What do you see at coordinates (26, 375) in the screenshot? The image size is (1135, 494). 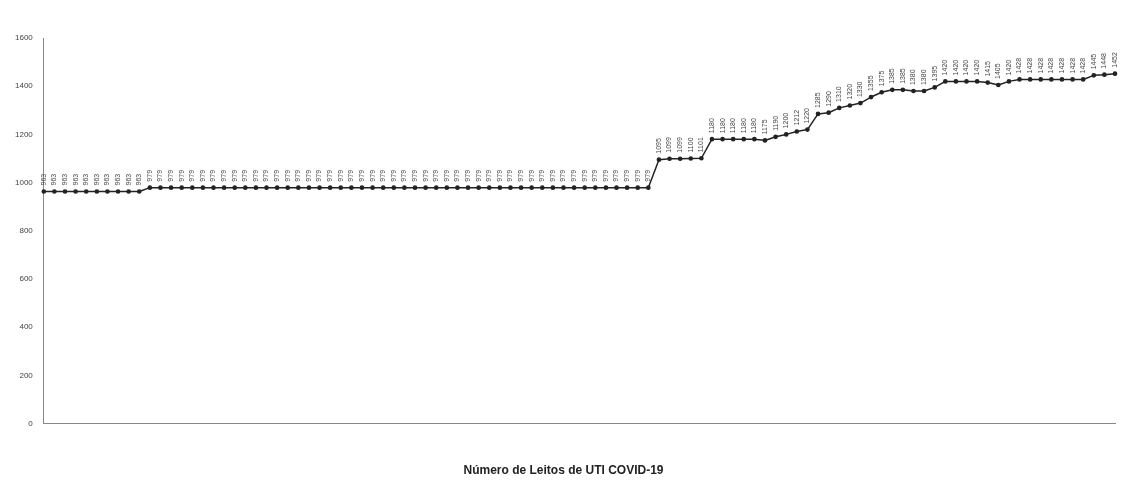 I see `y-tick-label: 200` at bounding box center [26, 375].